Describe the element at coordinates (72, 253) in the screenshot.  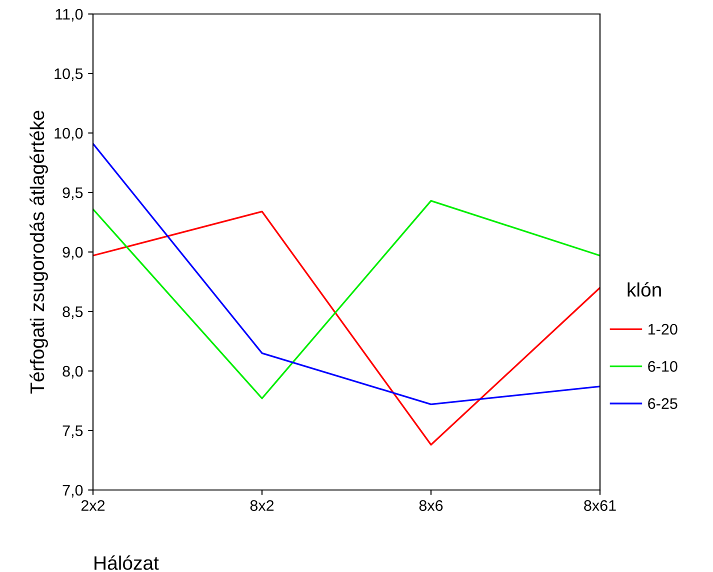
I see `y-tick-label: 9,0` at that location.